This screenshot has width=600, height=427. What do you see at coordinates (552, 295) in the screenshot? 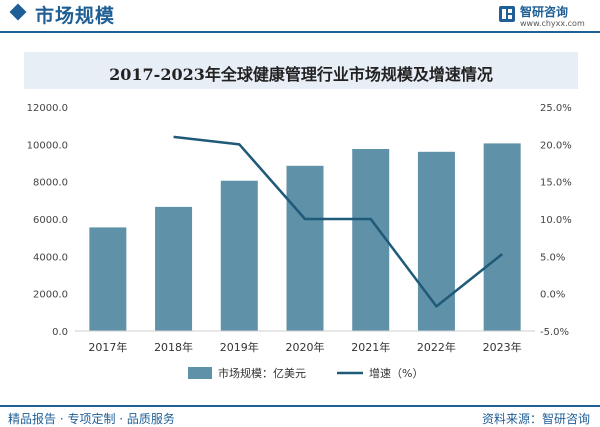
I see `y-right-tick-label: 0.0%` at bounding box center [552, 295].